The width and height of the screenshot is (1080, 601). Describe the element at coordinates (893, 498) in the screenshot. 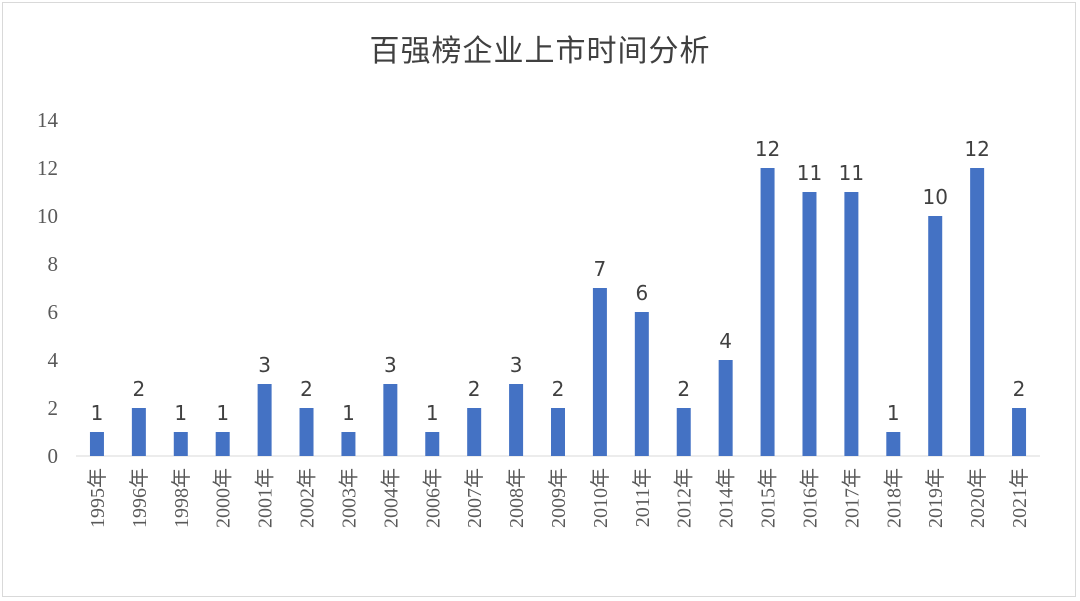

I see `x-tick-label: 2018年` at that location.